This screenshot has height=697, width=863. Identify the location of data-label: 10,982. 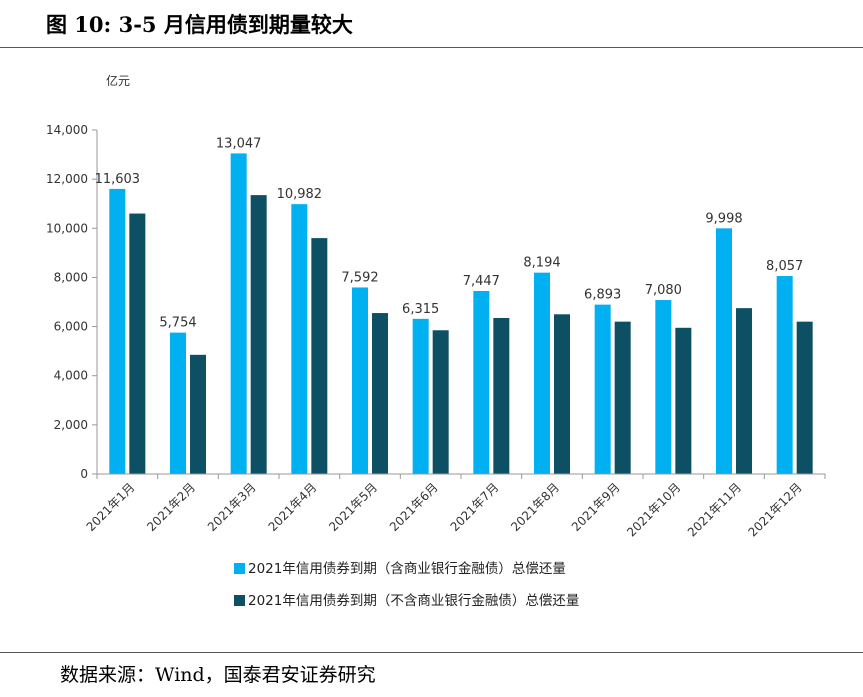
(300, 194).